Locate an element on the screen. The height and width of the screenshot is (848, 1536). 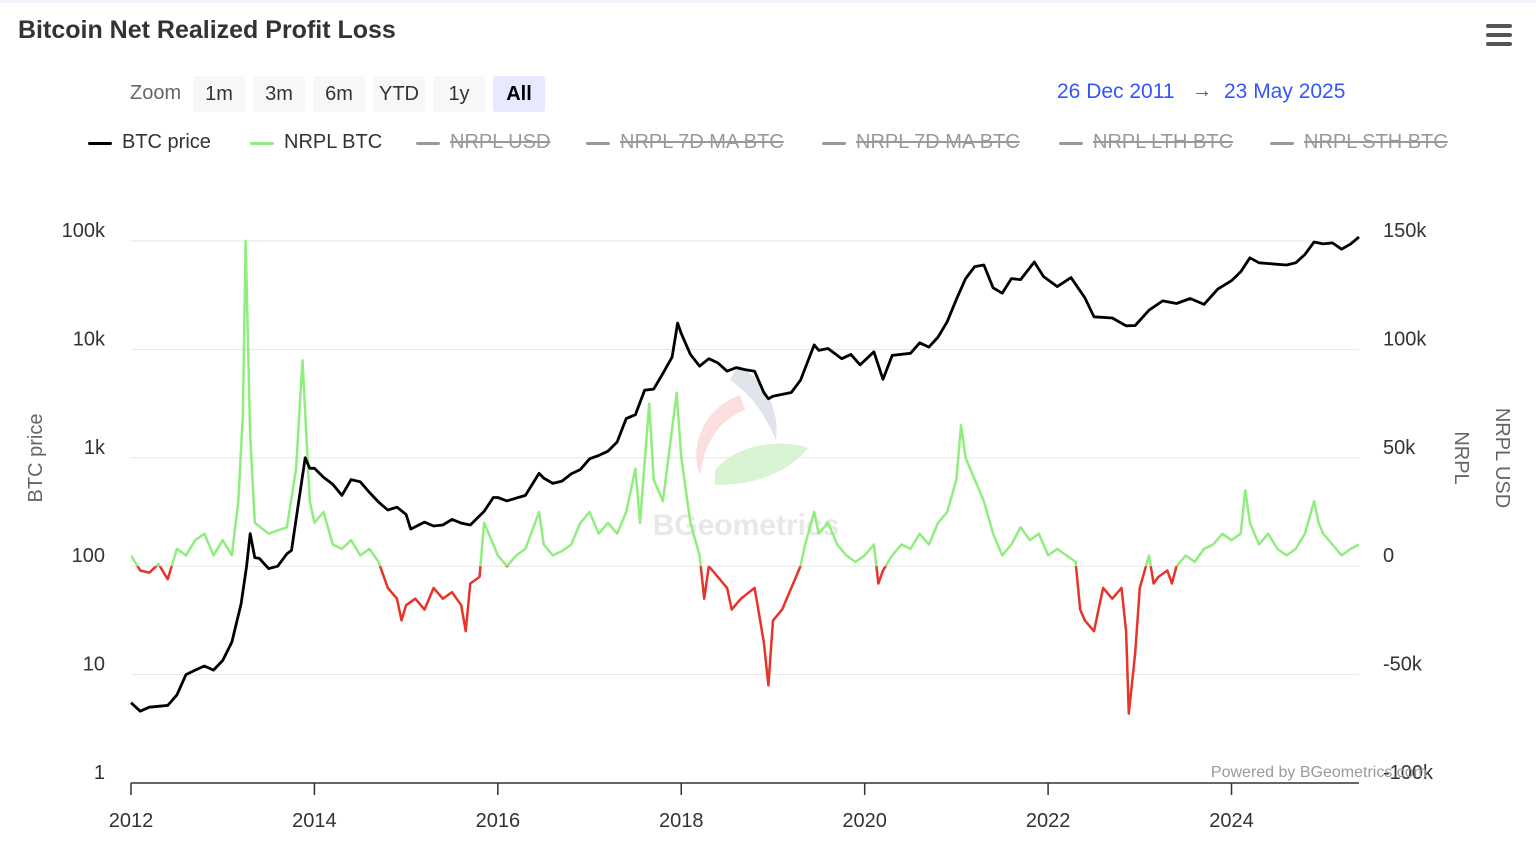
range-from-input: 26 Dec 2011 is located at coordinates (1116, 91).